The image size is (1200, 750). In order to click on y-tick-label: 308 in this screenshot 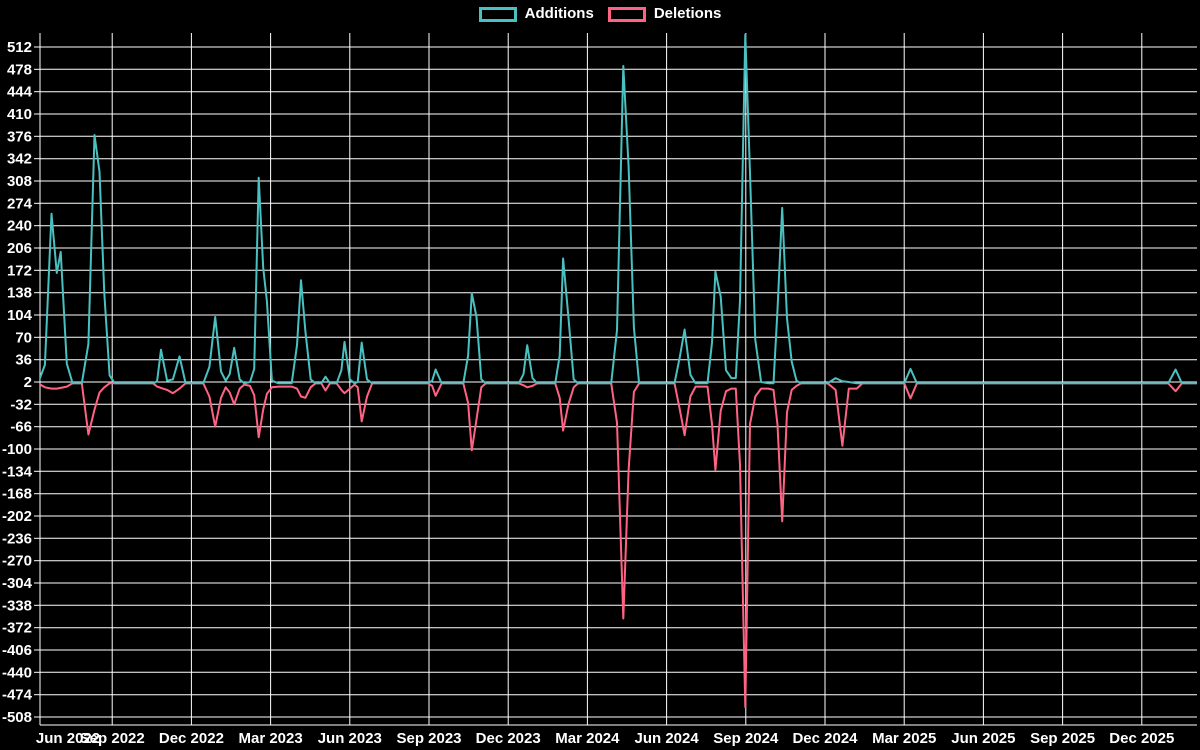, I will do `click(19, 181)`.